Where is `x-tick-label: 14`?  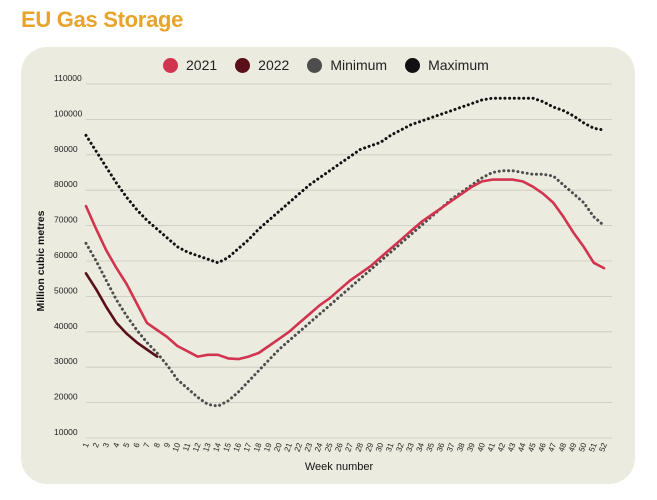
x-tick-label: 14 is located at coordinates (217, 447).